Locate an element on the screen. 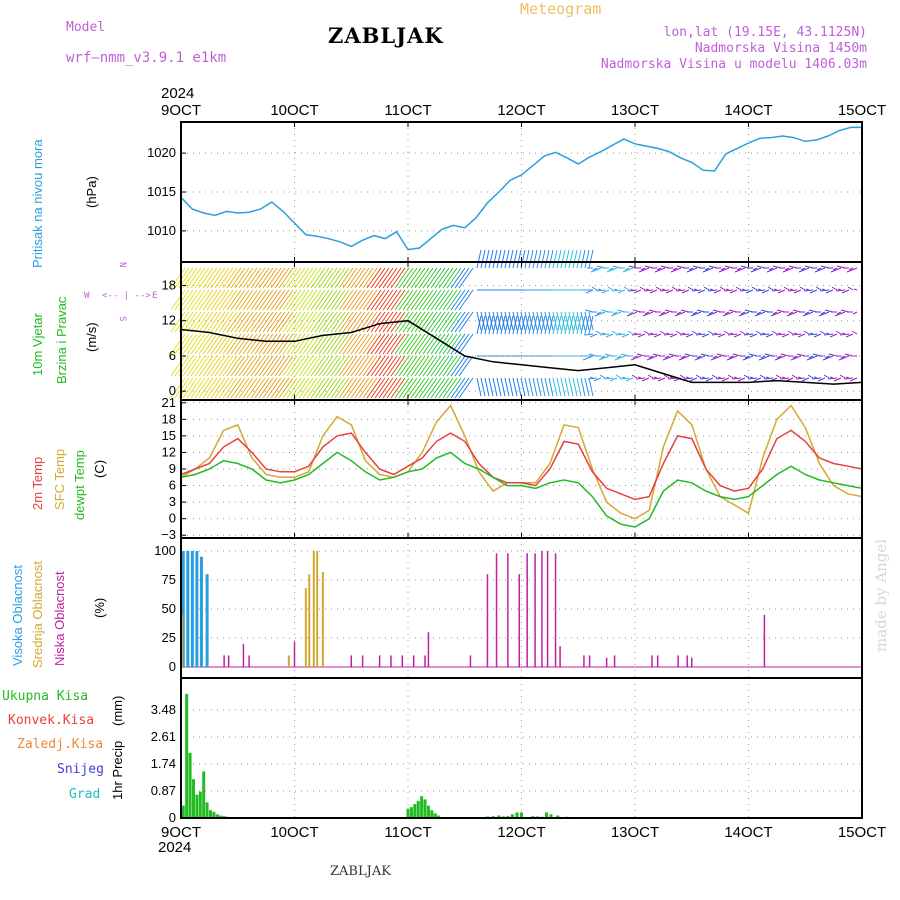 The image size is (900, 900). top-date-label: 9OCT is located at coordinates (181, 110).